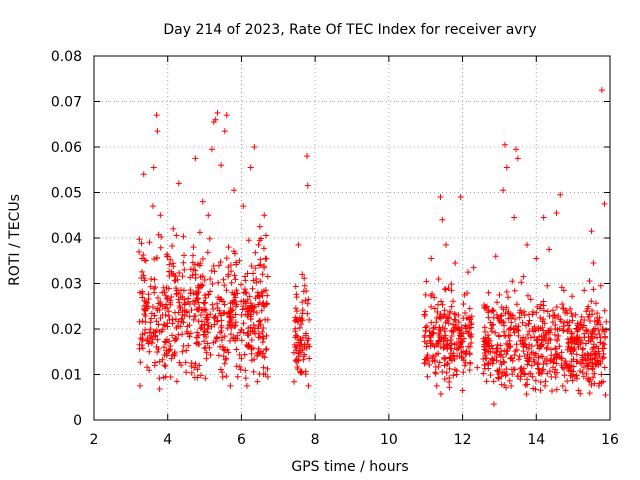 The width and height of the screenshot is (640, 480). I want to click on x-axis-label: GPS time / hours, so click(349, 467).